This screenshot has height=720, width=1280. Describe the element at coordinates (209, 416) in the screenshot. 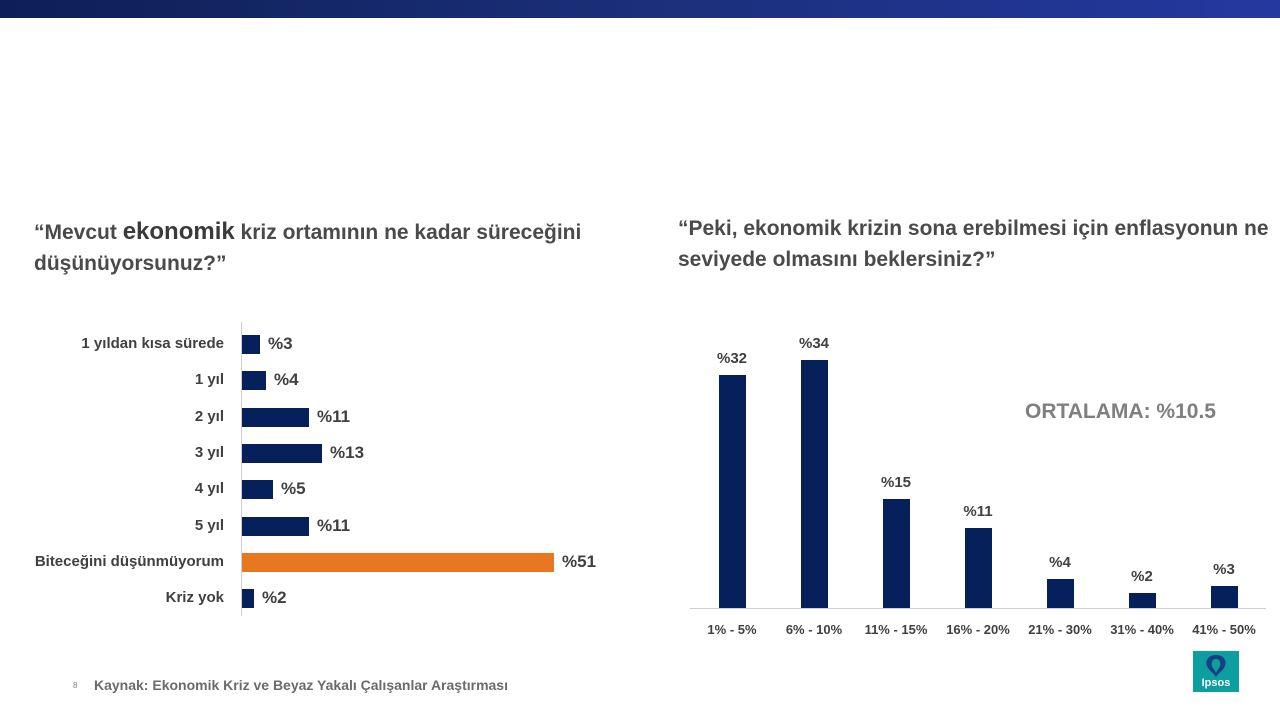

I see `duration-category-label: 2 yıl` at that location.